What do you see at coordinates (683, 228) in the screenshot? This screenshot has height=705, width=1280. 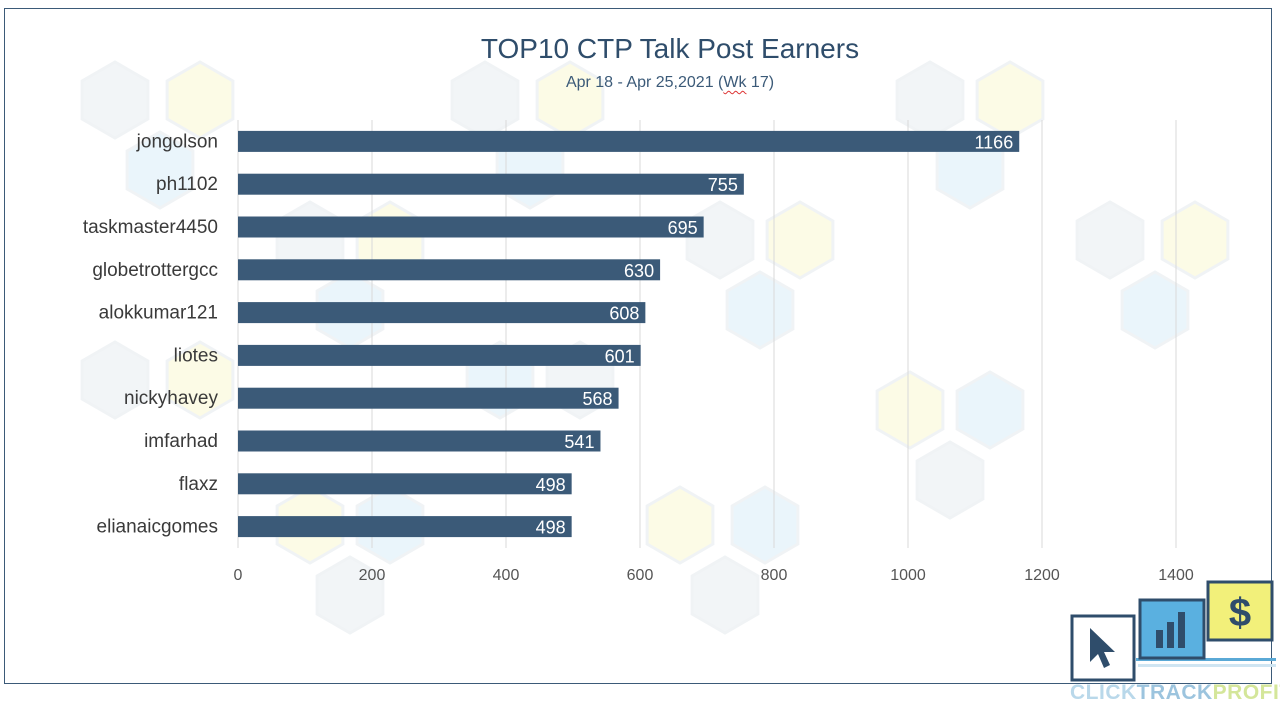 I see `data-label: 695` at bounding box center [683, 228].